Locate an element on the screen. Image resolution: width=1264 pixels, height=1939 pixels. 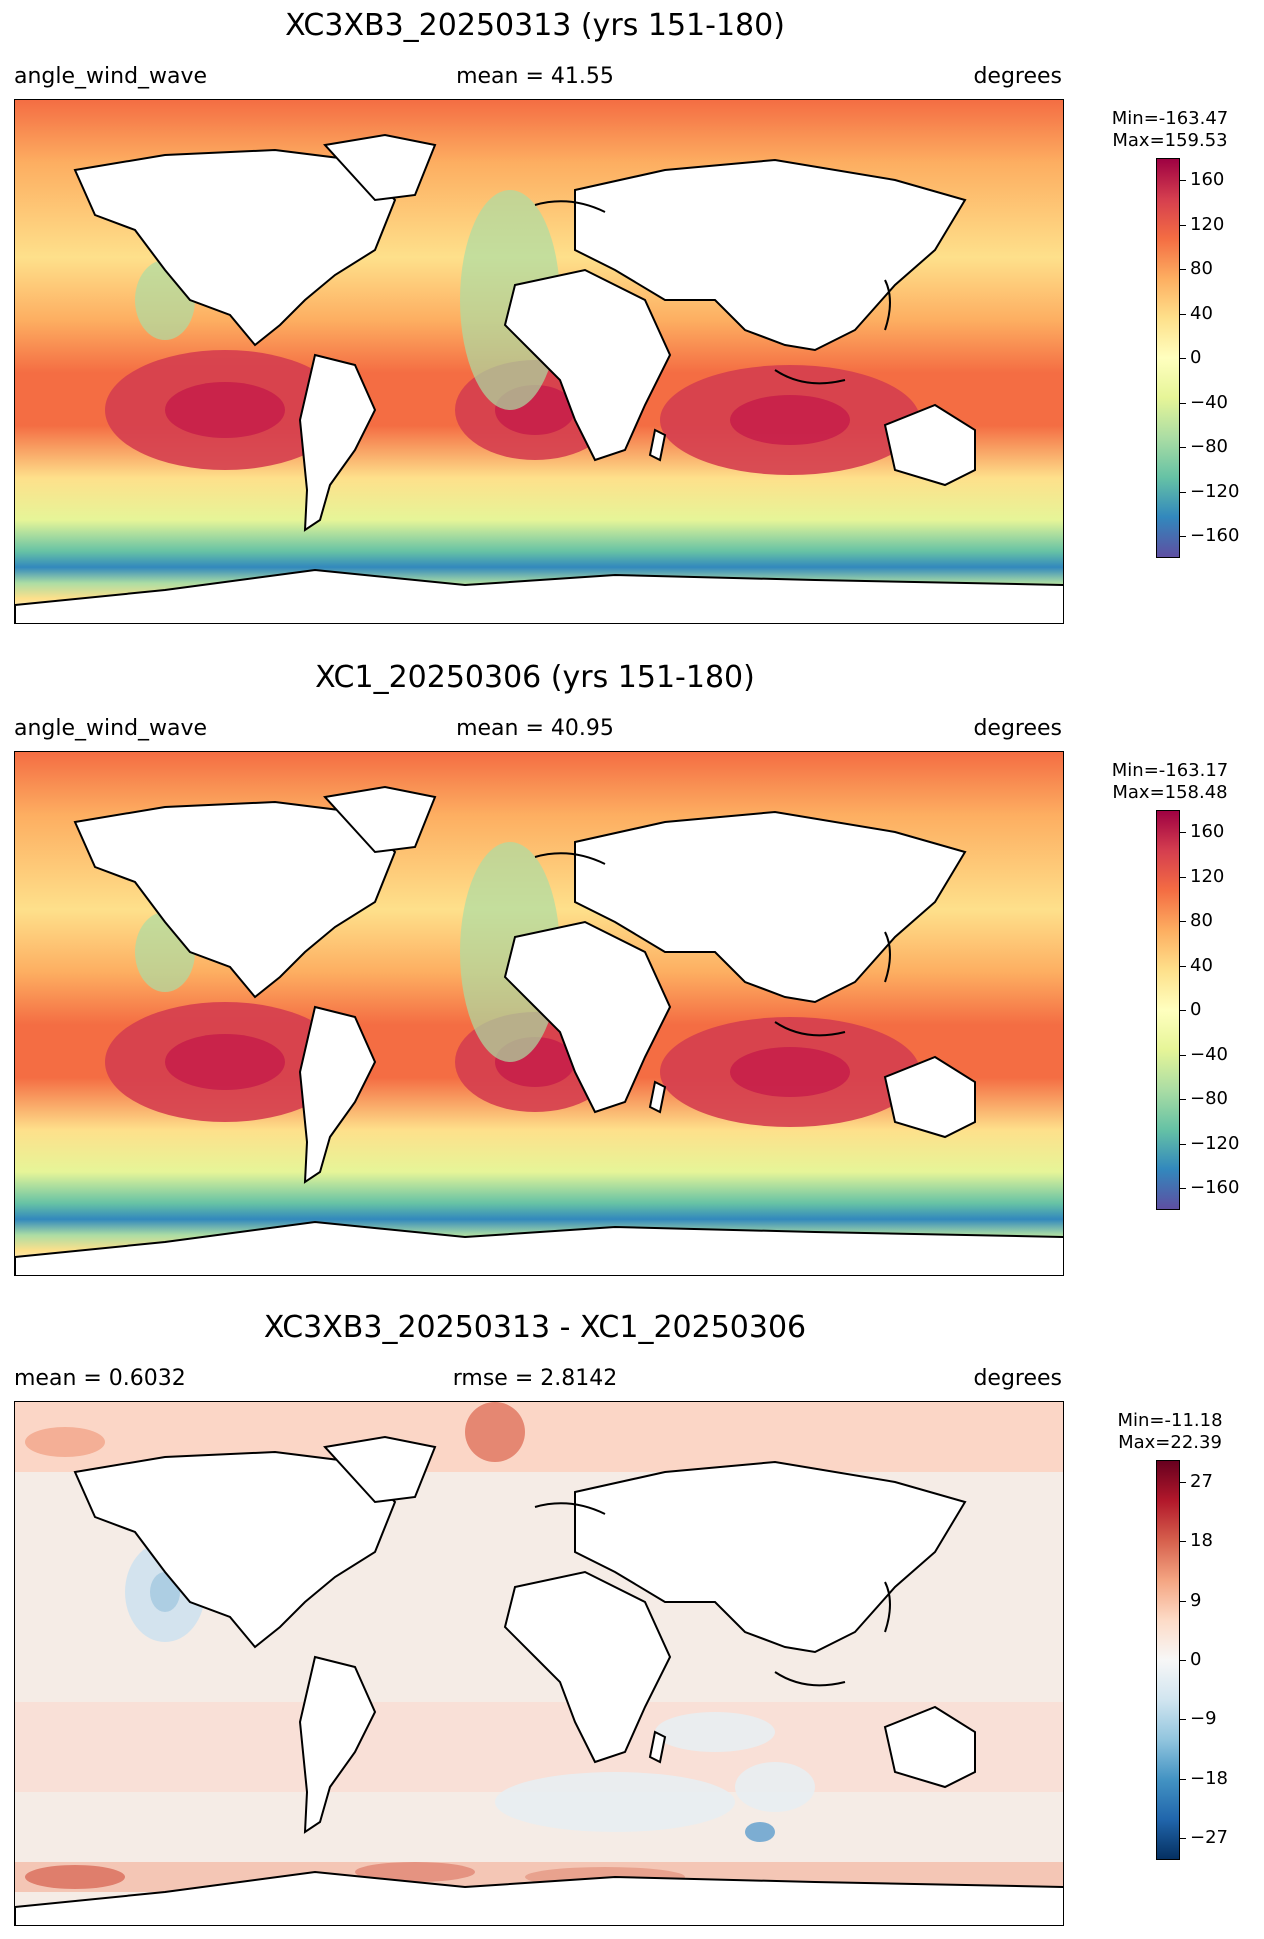
tick-label: −9 is located at coordinates (1203, 1719).